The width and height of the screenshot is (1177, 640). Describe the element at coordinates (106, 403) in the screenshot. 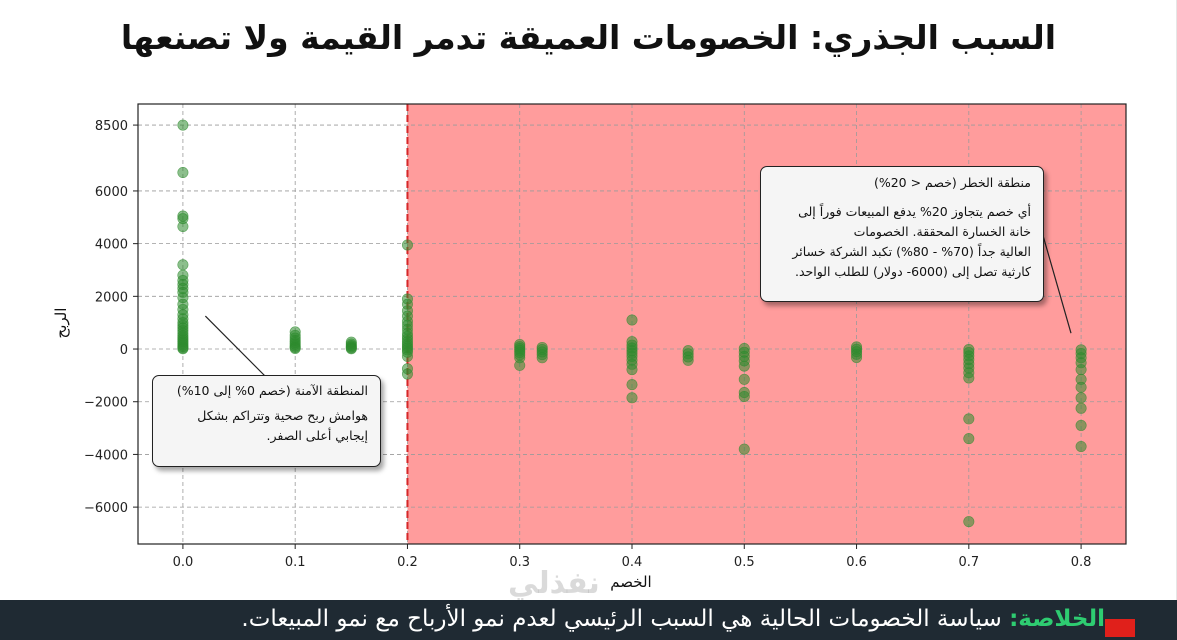

I see `y-tick-label: −2000` at that location.